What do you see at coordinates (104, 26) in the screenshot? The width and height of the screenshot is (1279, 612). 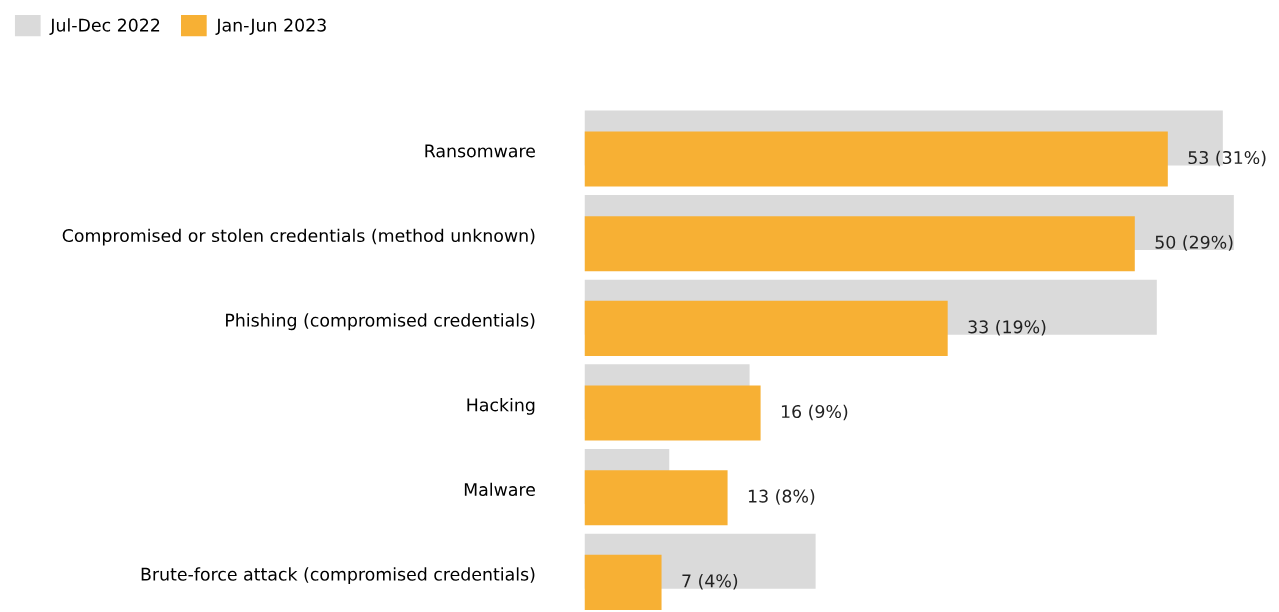 I see `legend-label: Jul-Dec 2022` at bounding box center [104, 26].